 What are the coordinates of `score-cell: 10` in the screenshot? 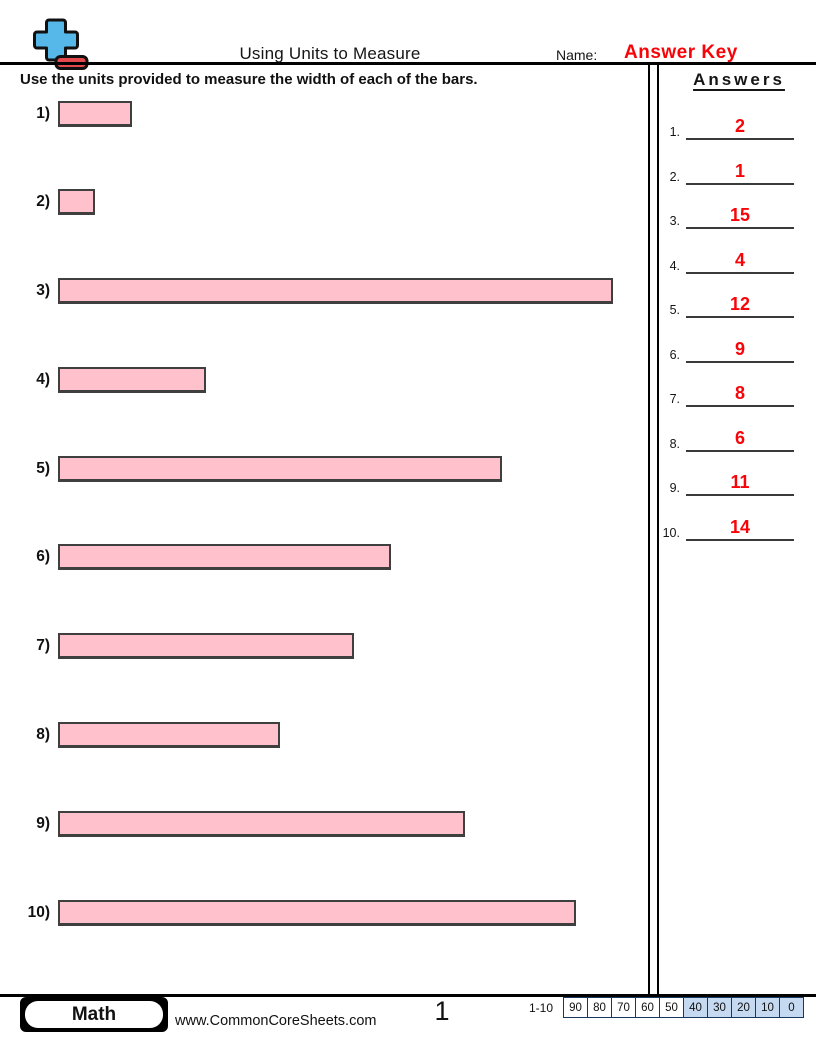 It's located at (767, 1007).